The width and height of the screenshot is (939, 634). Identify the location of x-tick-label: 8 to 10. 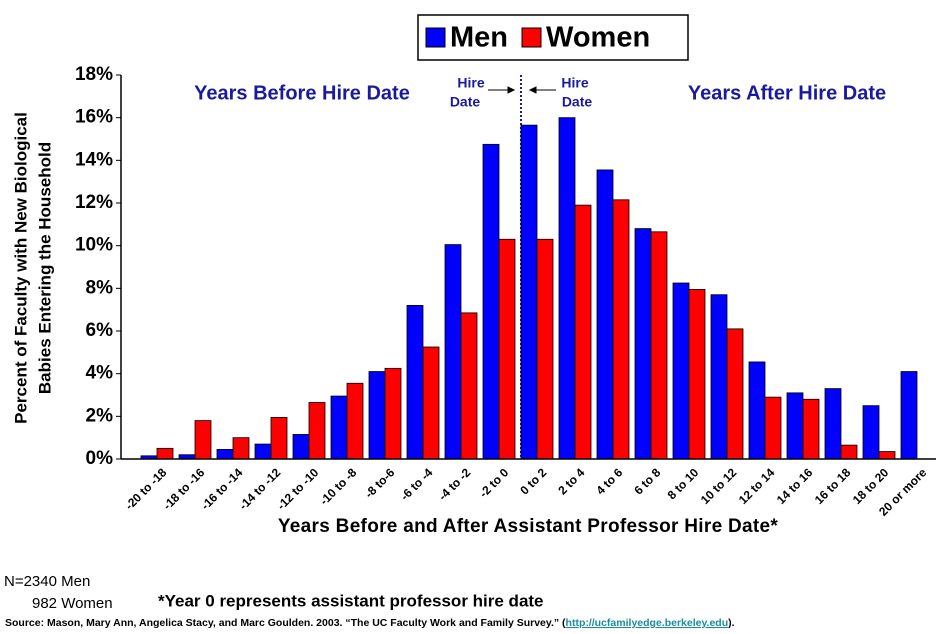
(683, 483).